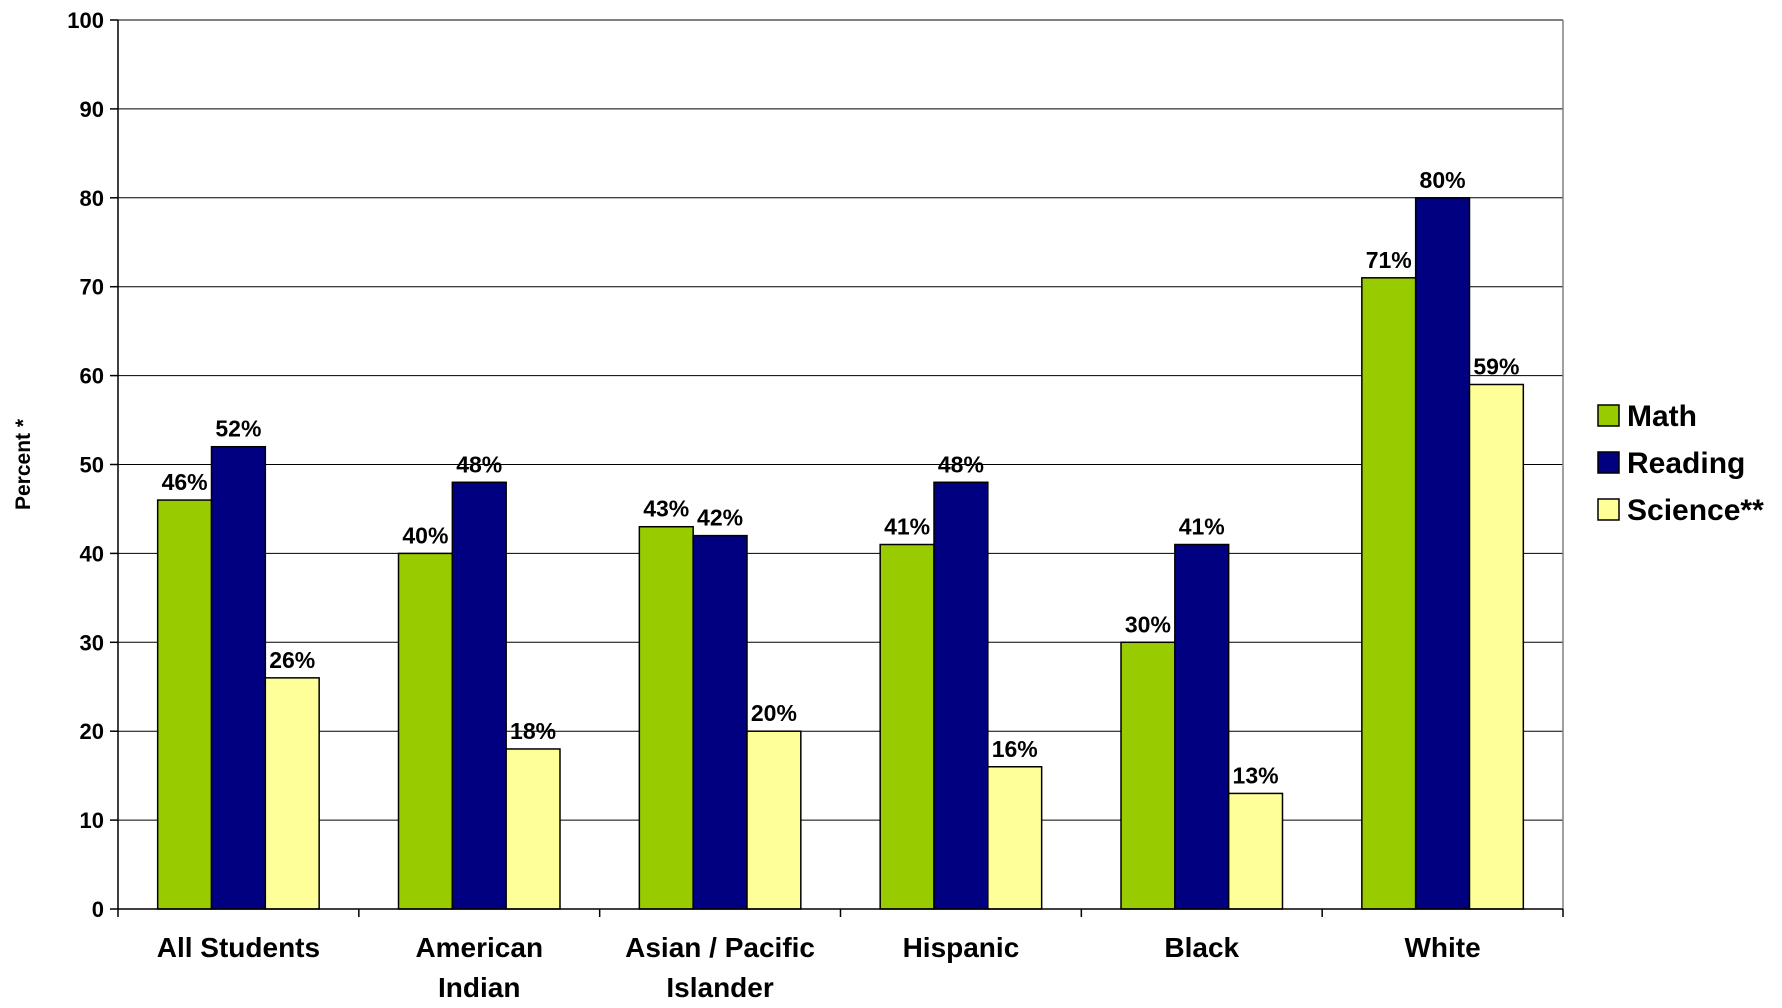 The image size is (1782, 1008). Describe the element at coordinates (92, 731) in the screenshot. I see `y-tick-label: 20` at that location.